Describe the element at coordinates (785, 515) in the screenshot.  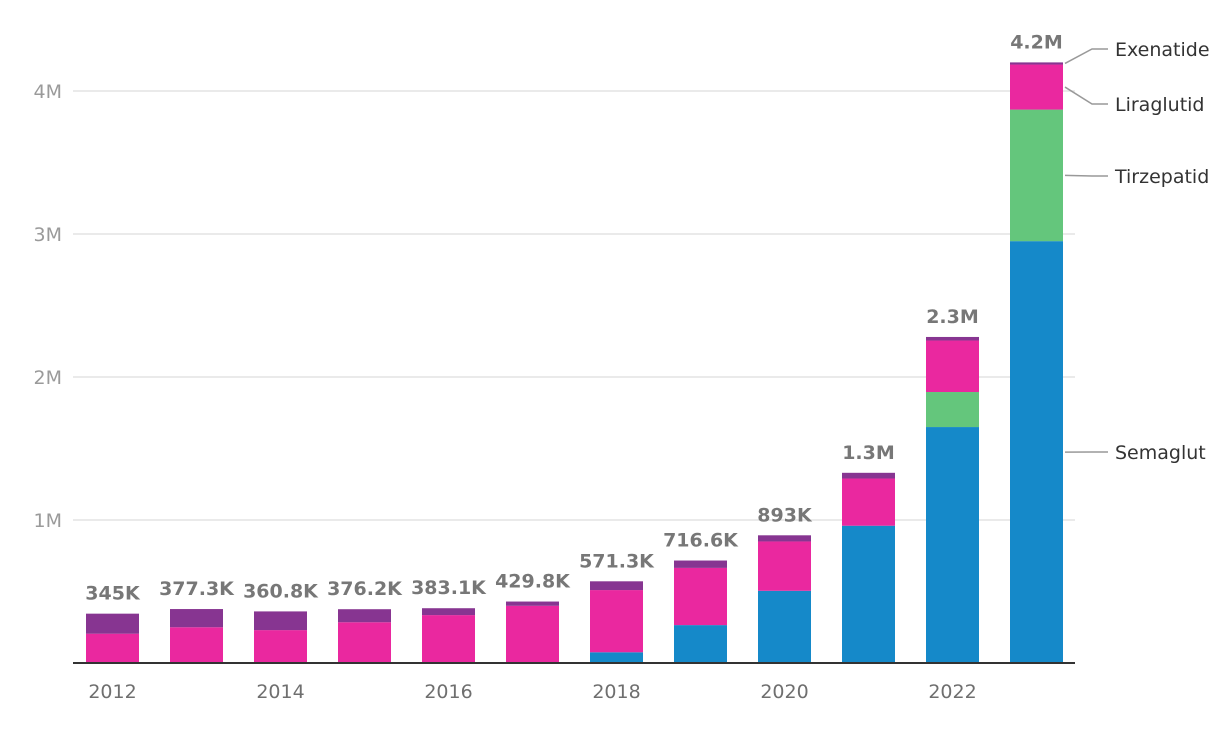
I see `total-label-2020: 893K` at that location.